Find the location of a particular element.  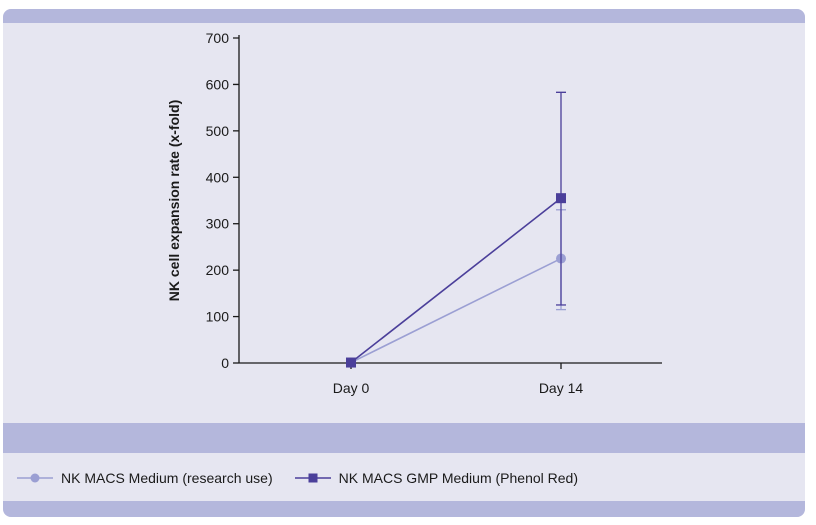

x-tick-label: Day 14 is located at coordinates (561, 388).